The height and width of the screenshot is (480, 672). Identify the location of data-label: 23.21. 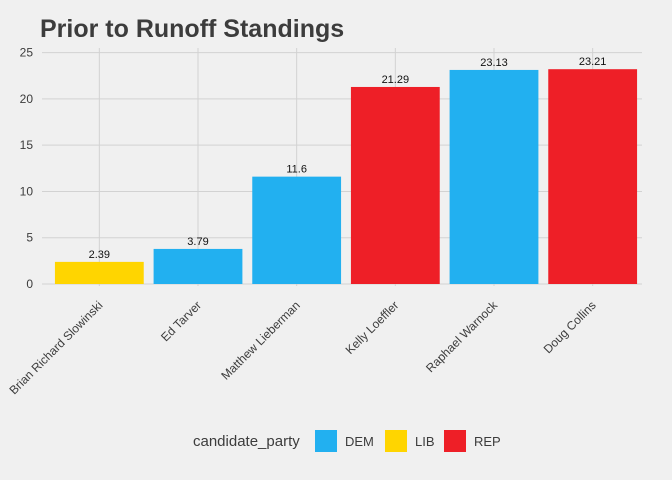
(593, 62).